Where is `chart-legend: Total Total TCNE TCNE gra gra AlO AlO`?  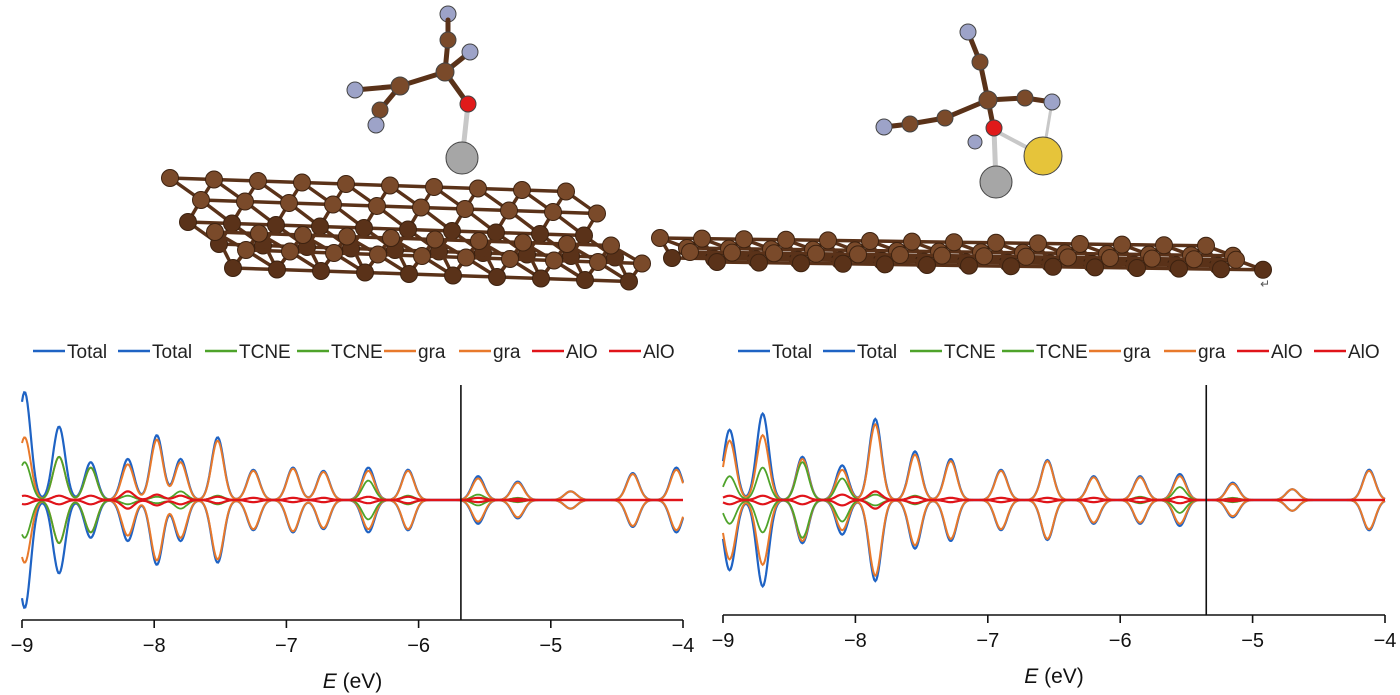
chart-legend: Total Total TCNE TCNE gra gra AlO AlO is located at coordinates (1059, 352).